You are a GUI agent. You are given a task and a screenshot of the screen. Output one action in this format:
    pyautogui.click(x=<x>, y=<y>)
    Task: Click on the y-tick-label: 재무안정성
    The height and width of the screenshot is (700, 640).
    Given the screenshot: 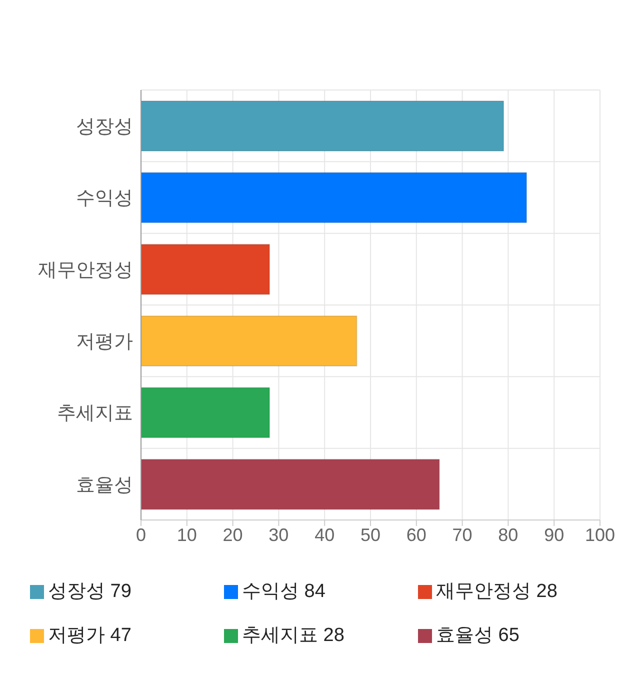 What is the action you would take?
    pyautogui.click(x=85, y=270)
    